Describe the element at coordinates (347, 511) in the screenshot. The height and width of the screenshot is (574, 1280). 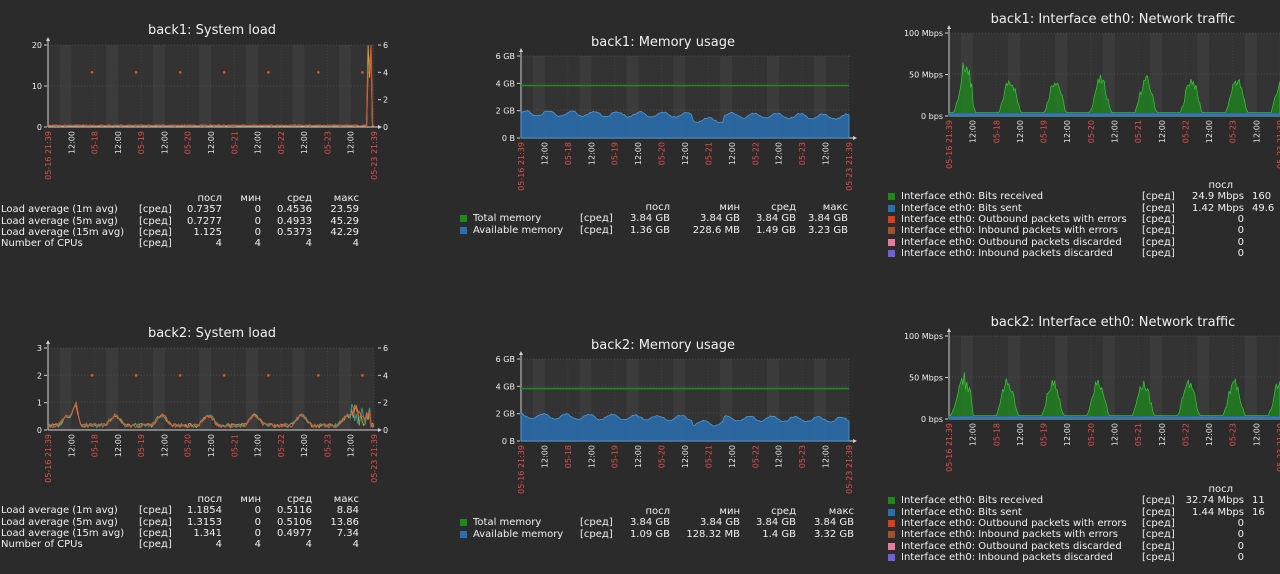
I see `legend-value-max: 8.84` at that location.